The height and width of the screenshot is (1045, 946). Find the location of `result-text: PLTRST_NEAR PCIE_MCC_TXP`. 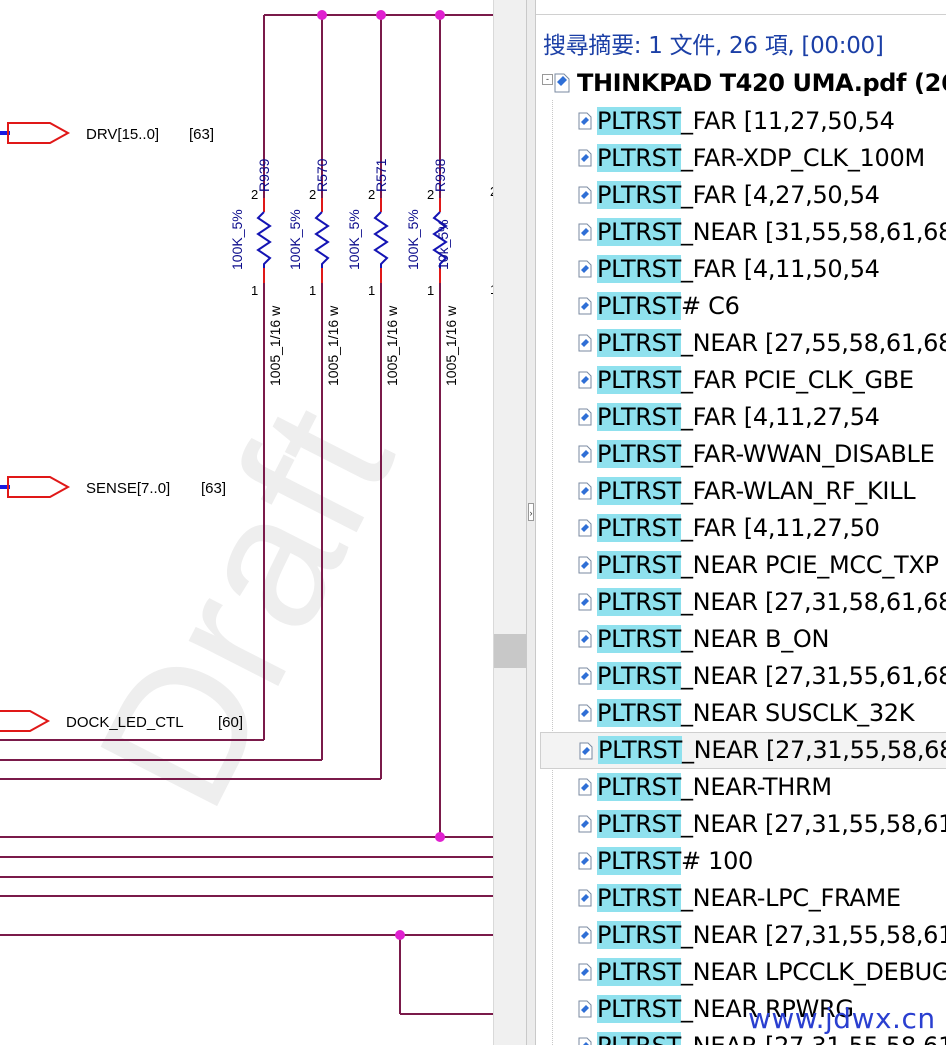

result-text: PLTRST_NEAR PCIE_MCC_TXP is located at coordinates (768, 565).